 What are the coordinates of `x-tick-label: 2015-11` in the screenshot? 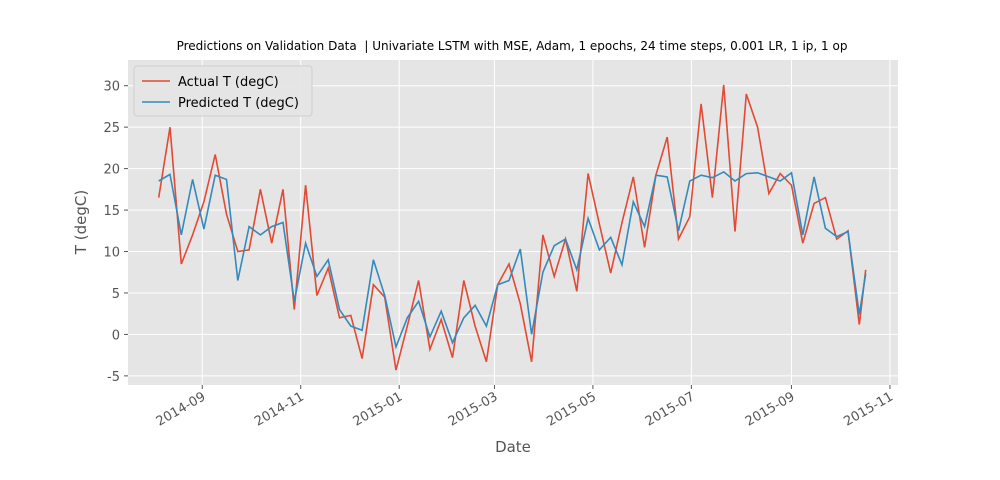 It's located at (868, 409).